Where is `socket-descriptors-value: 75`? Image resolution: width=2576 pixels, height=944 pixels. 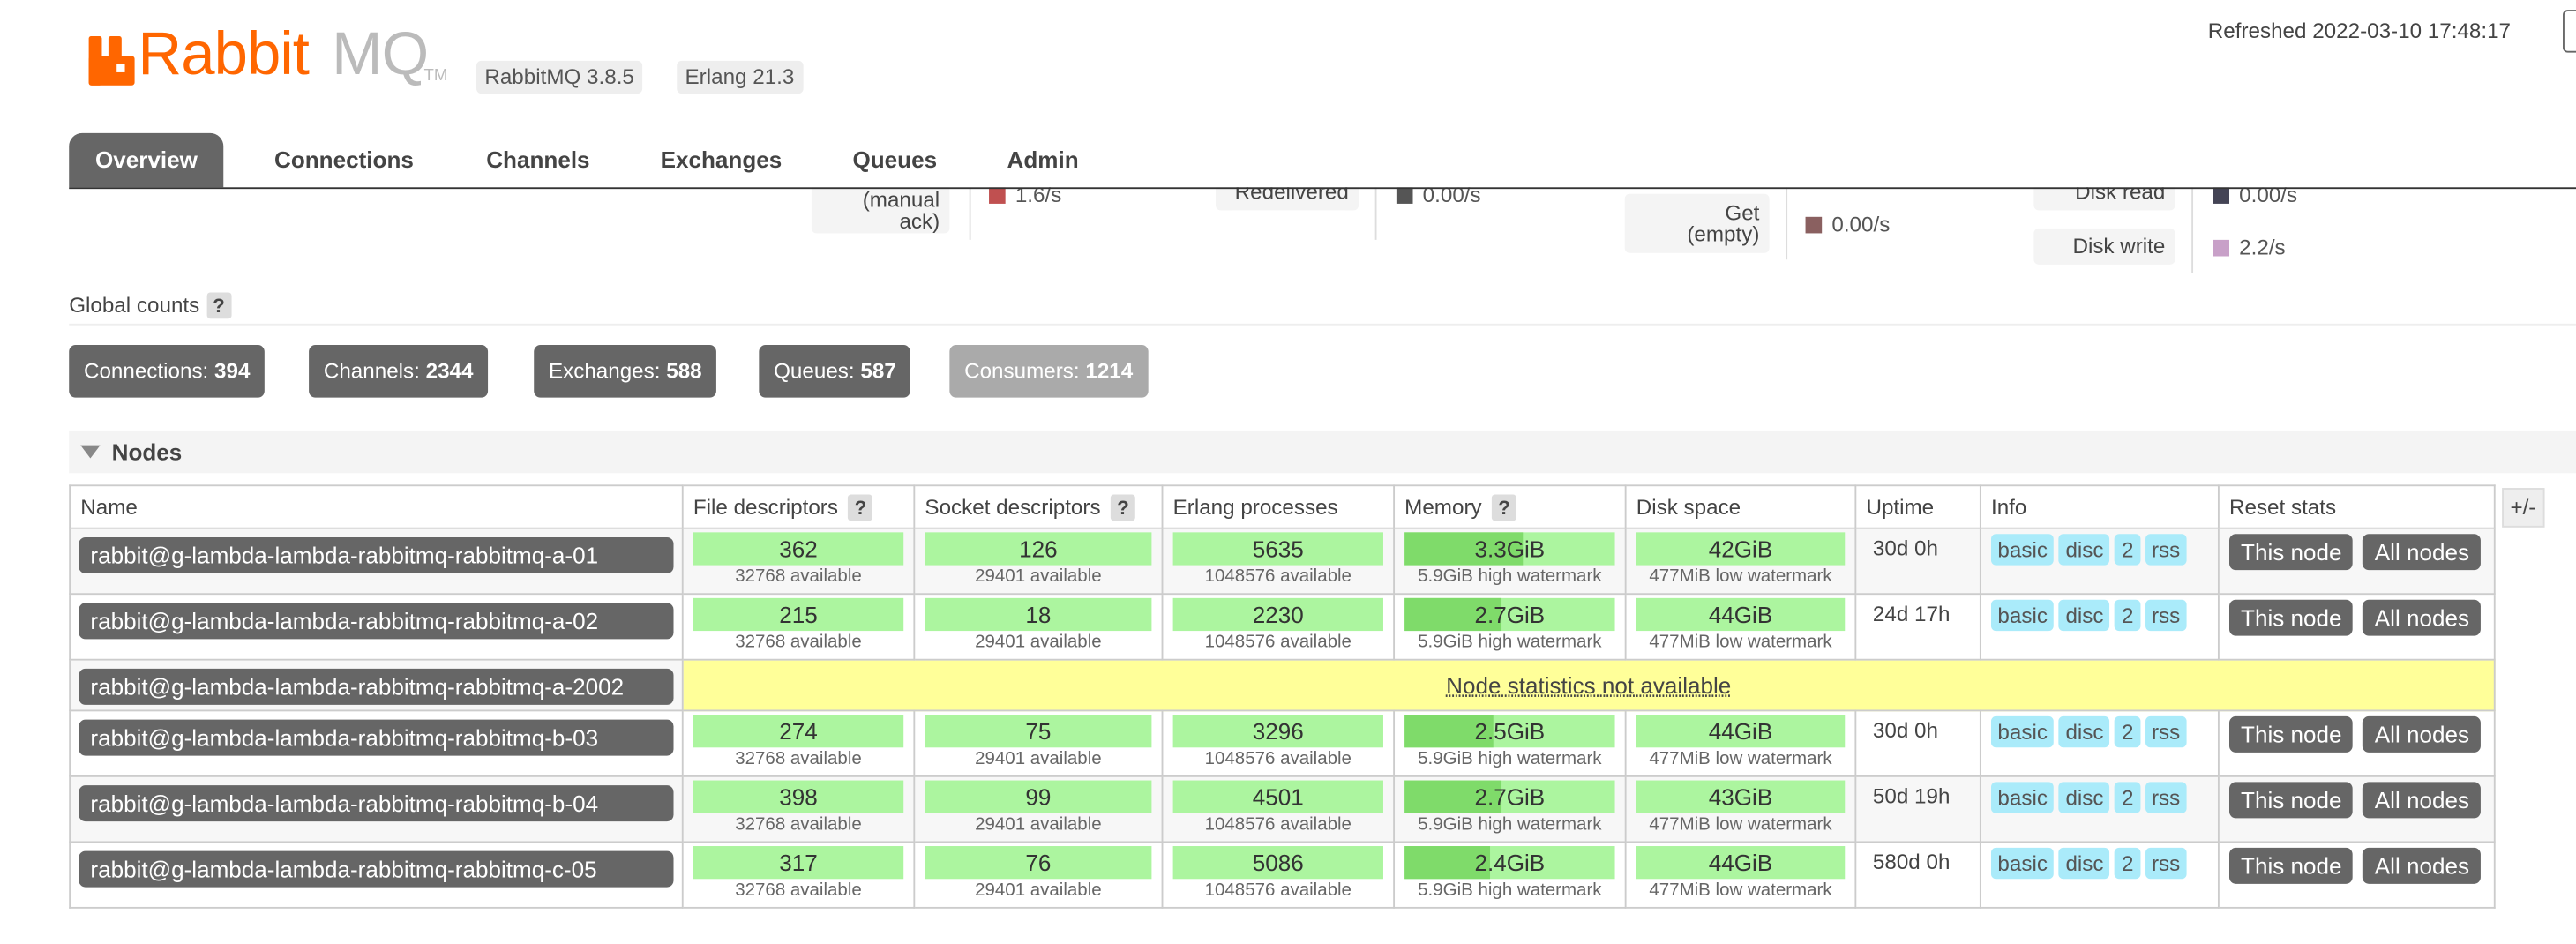 socket-descriptors-value: 75 is located at coordinates (1038, 731).